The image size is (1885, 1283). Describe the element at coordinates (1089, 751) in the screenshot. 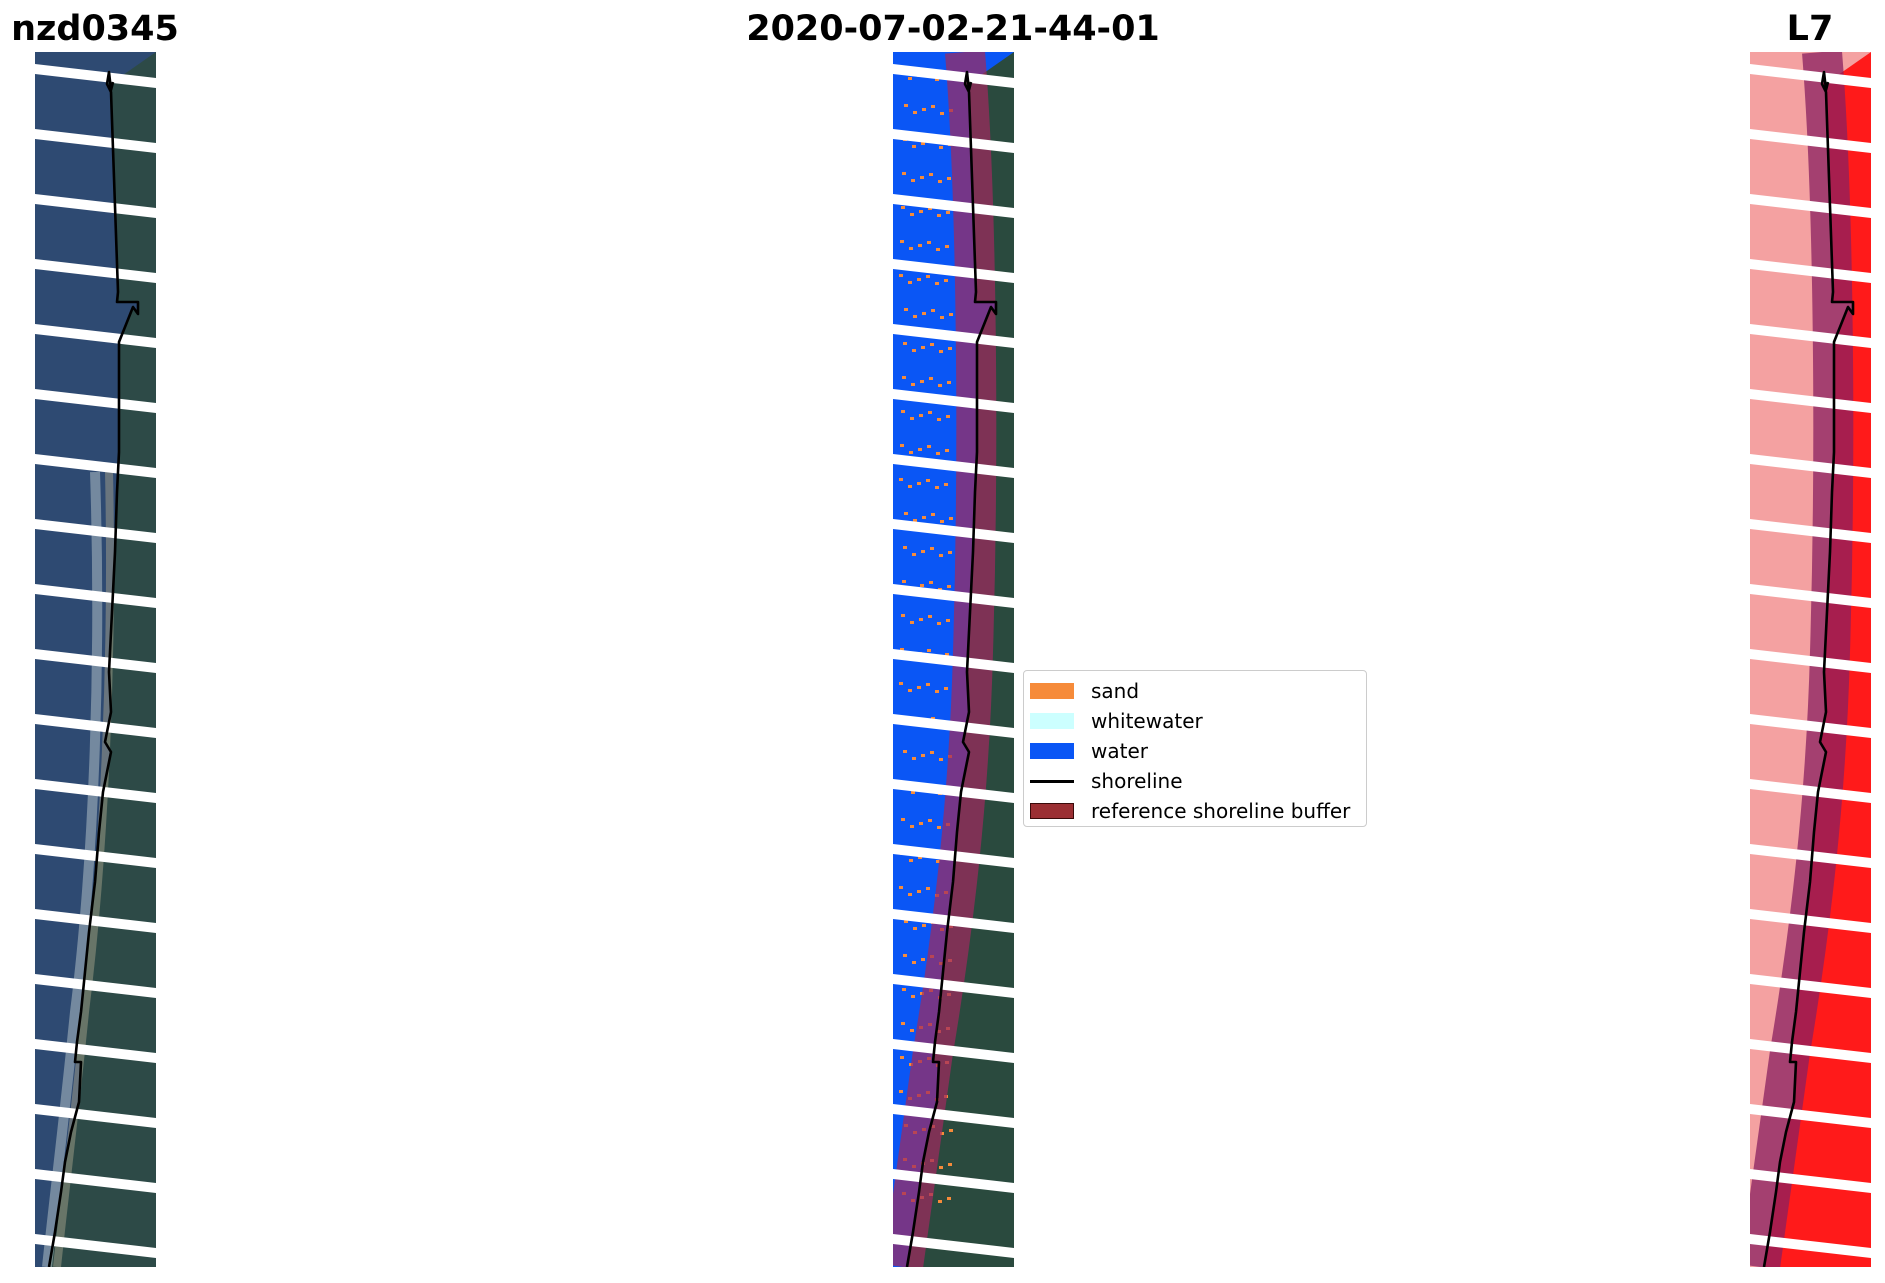

I see `legend-item-water: water` at that location.